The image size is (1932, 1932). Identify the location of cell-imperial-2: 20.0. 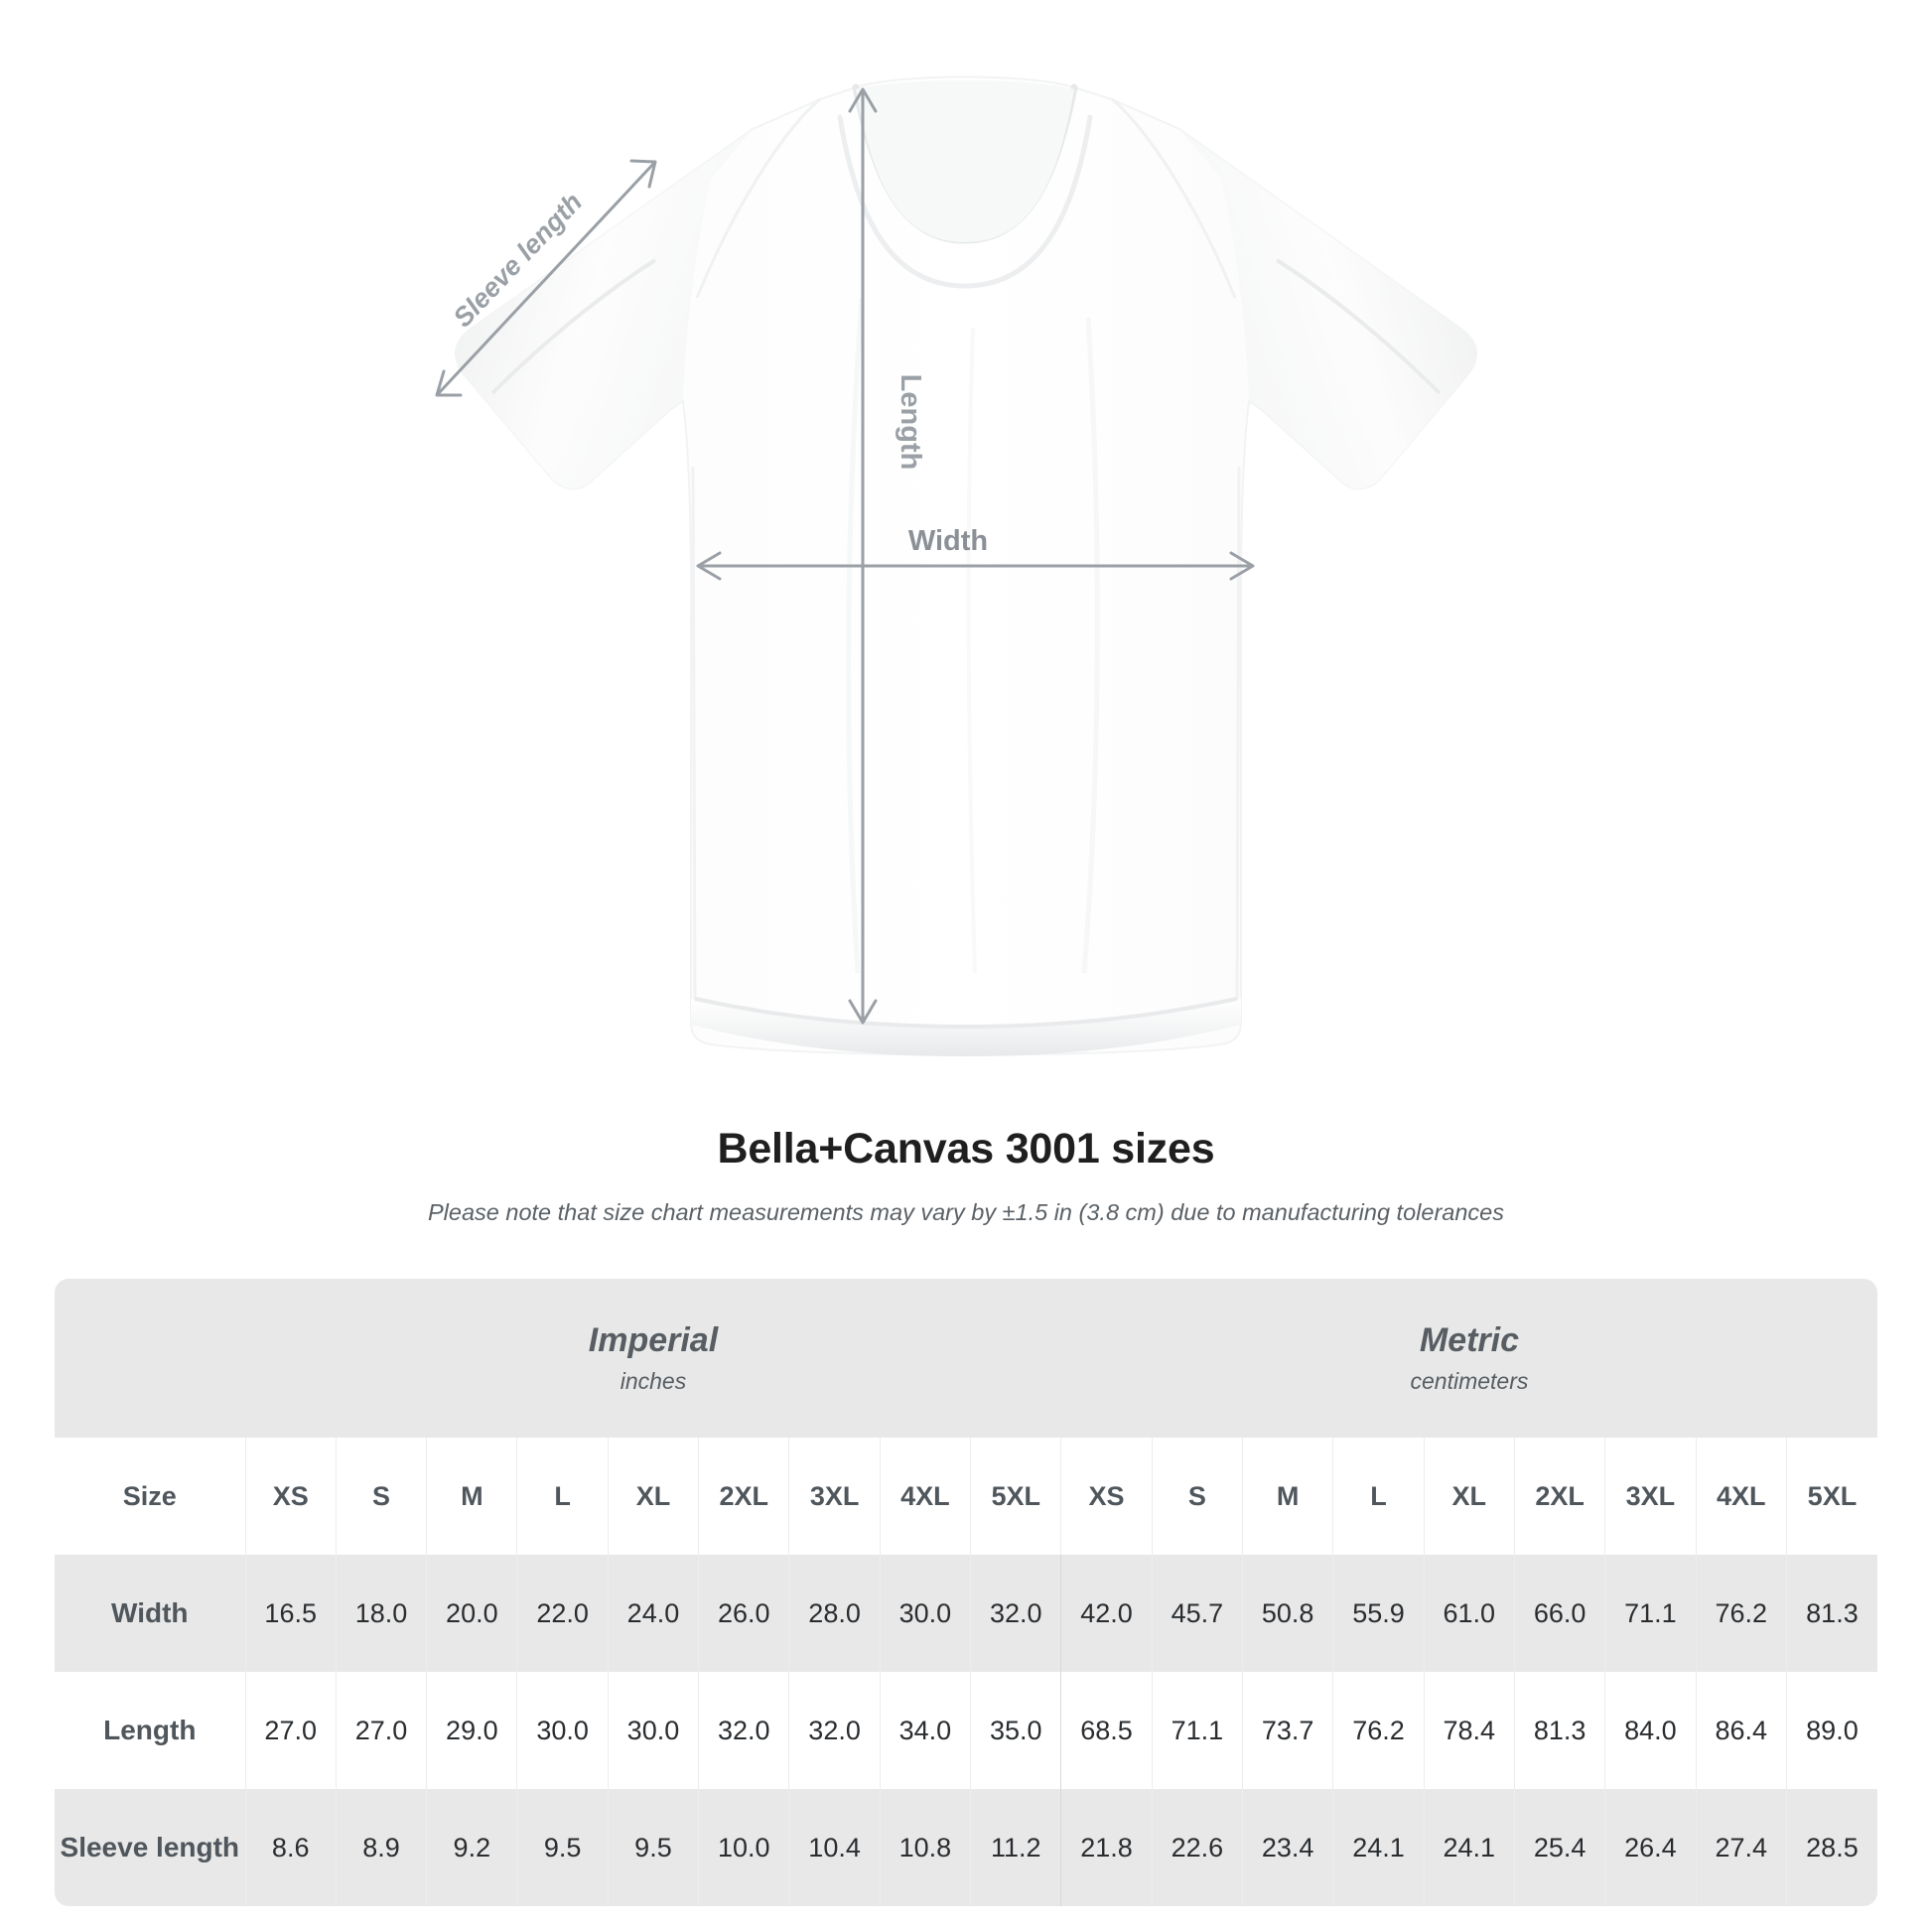
(472, 1613).